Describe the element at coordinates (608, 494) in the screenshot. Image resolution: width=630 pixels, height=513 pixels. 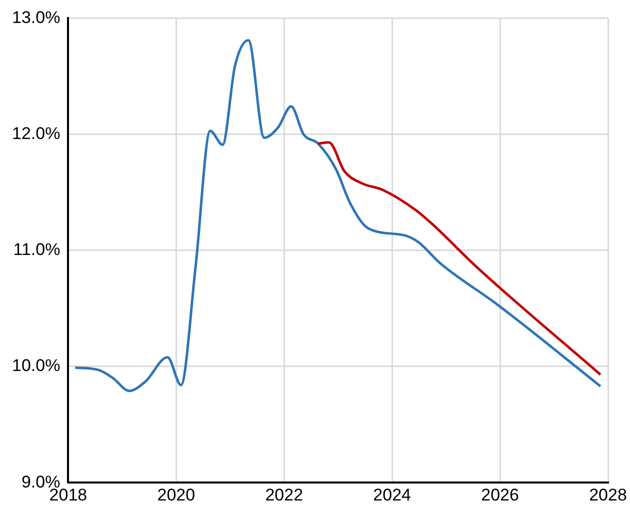
I see `x-tick-label: 2028` at that location.